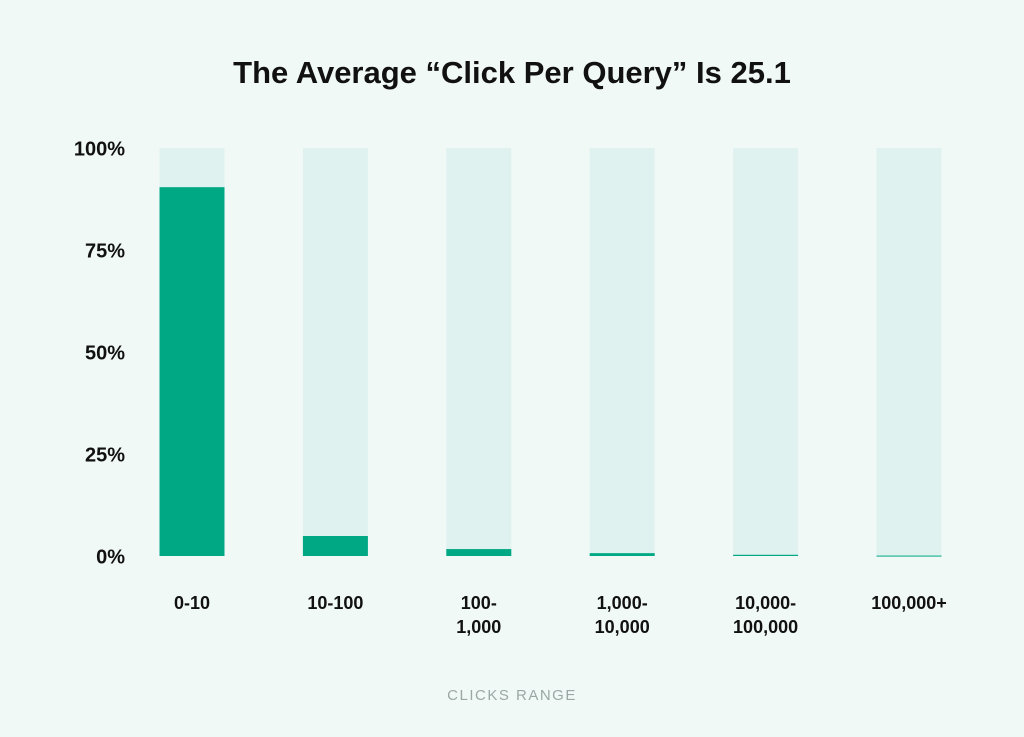 This screenshot has width=1024, height=737. What do you see at coordinates (99, 149) in the screenshot?
I see `y-tick-label: 100%` at bounding box center [99, 149].